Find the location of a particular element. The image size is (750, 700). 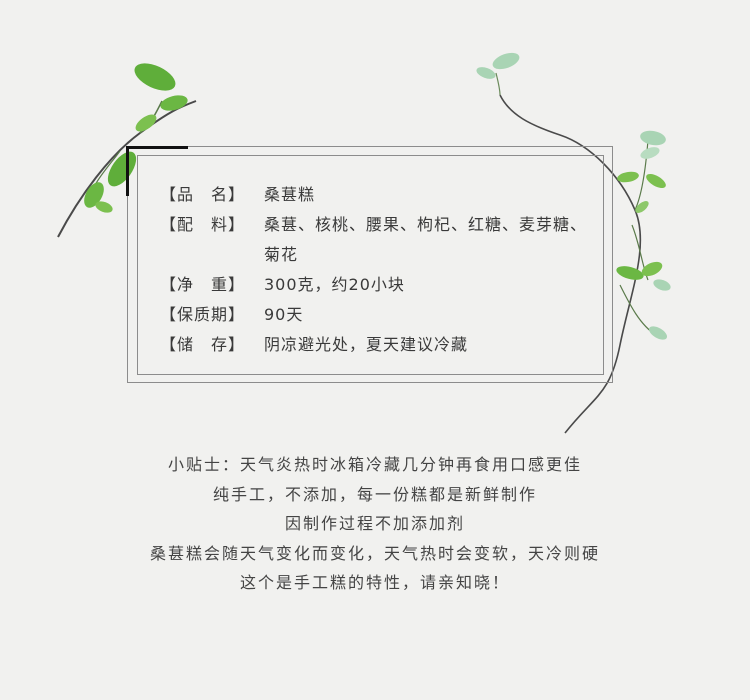

frame-corner-accent-vertical is located at coordinates (127, 171).